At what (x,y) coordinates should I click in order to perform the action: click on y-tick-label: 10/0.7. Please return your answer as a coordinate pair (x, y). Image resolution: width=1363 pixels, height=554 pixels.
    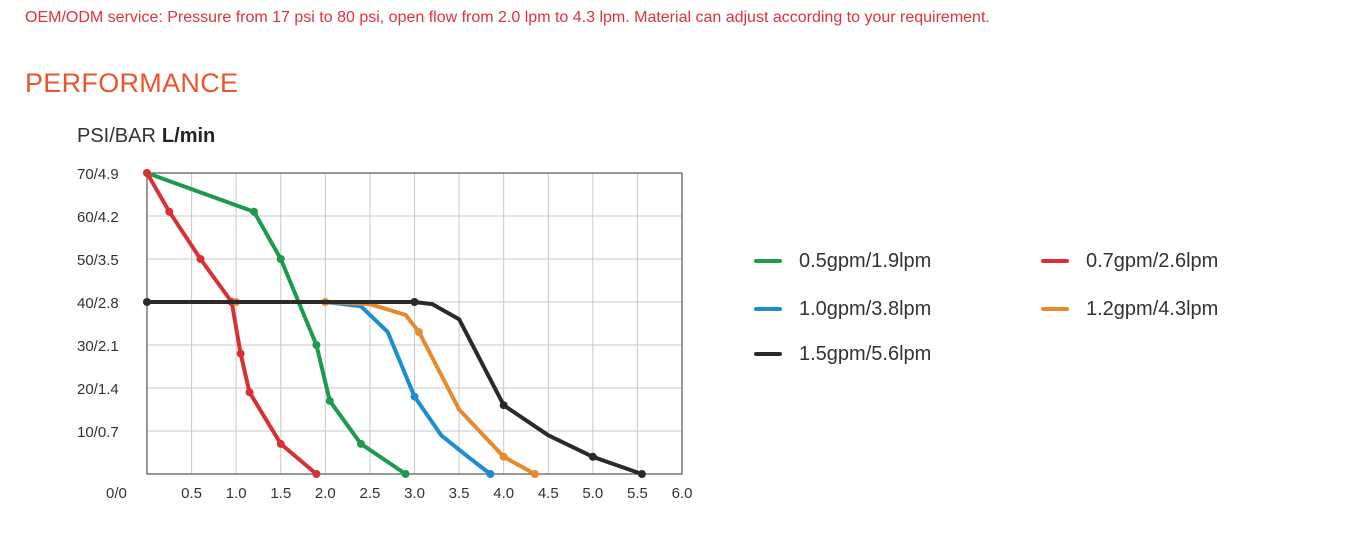
    Looking at the image, I should click on (98, 432).